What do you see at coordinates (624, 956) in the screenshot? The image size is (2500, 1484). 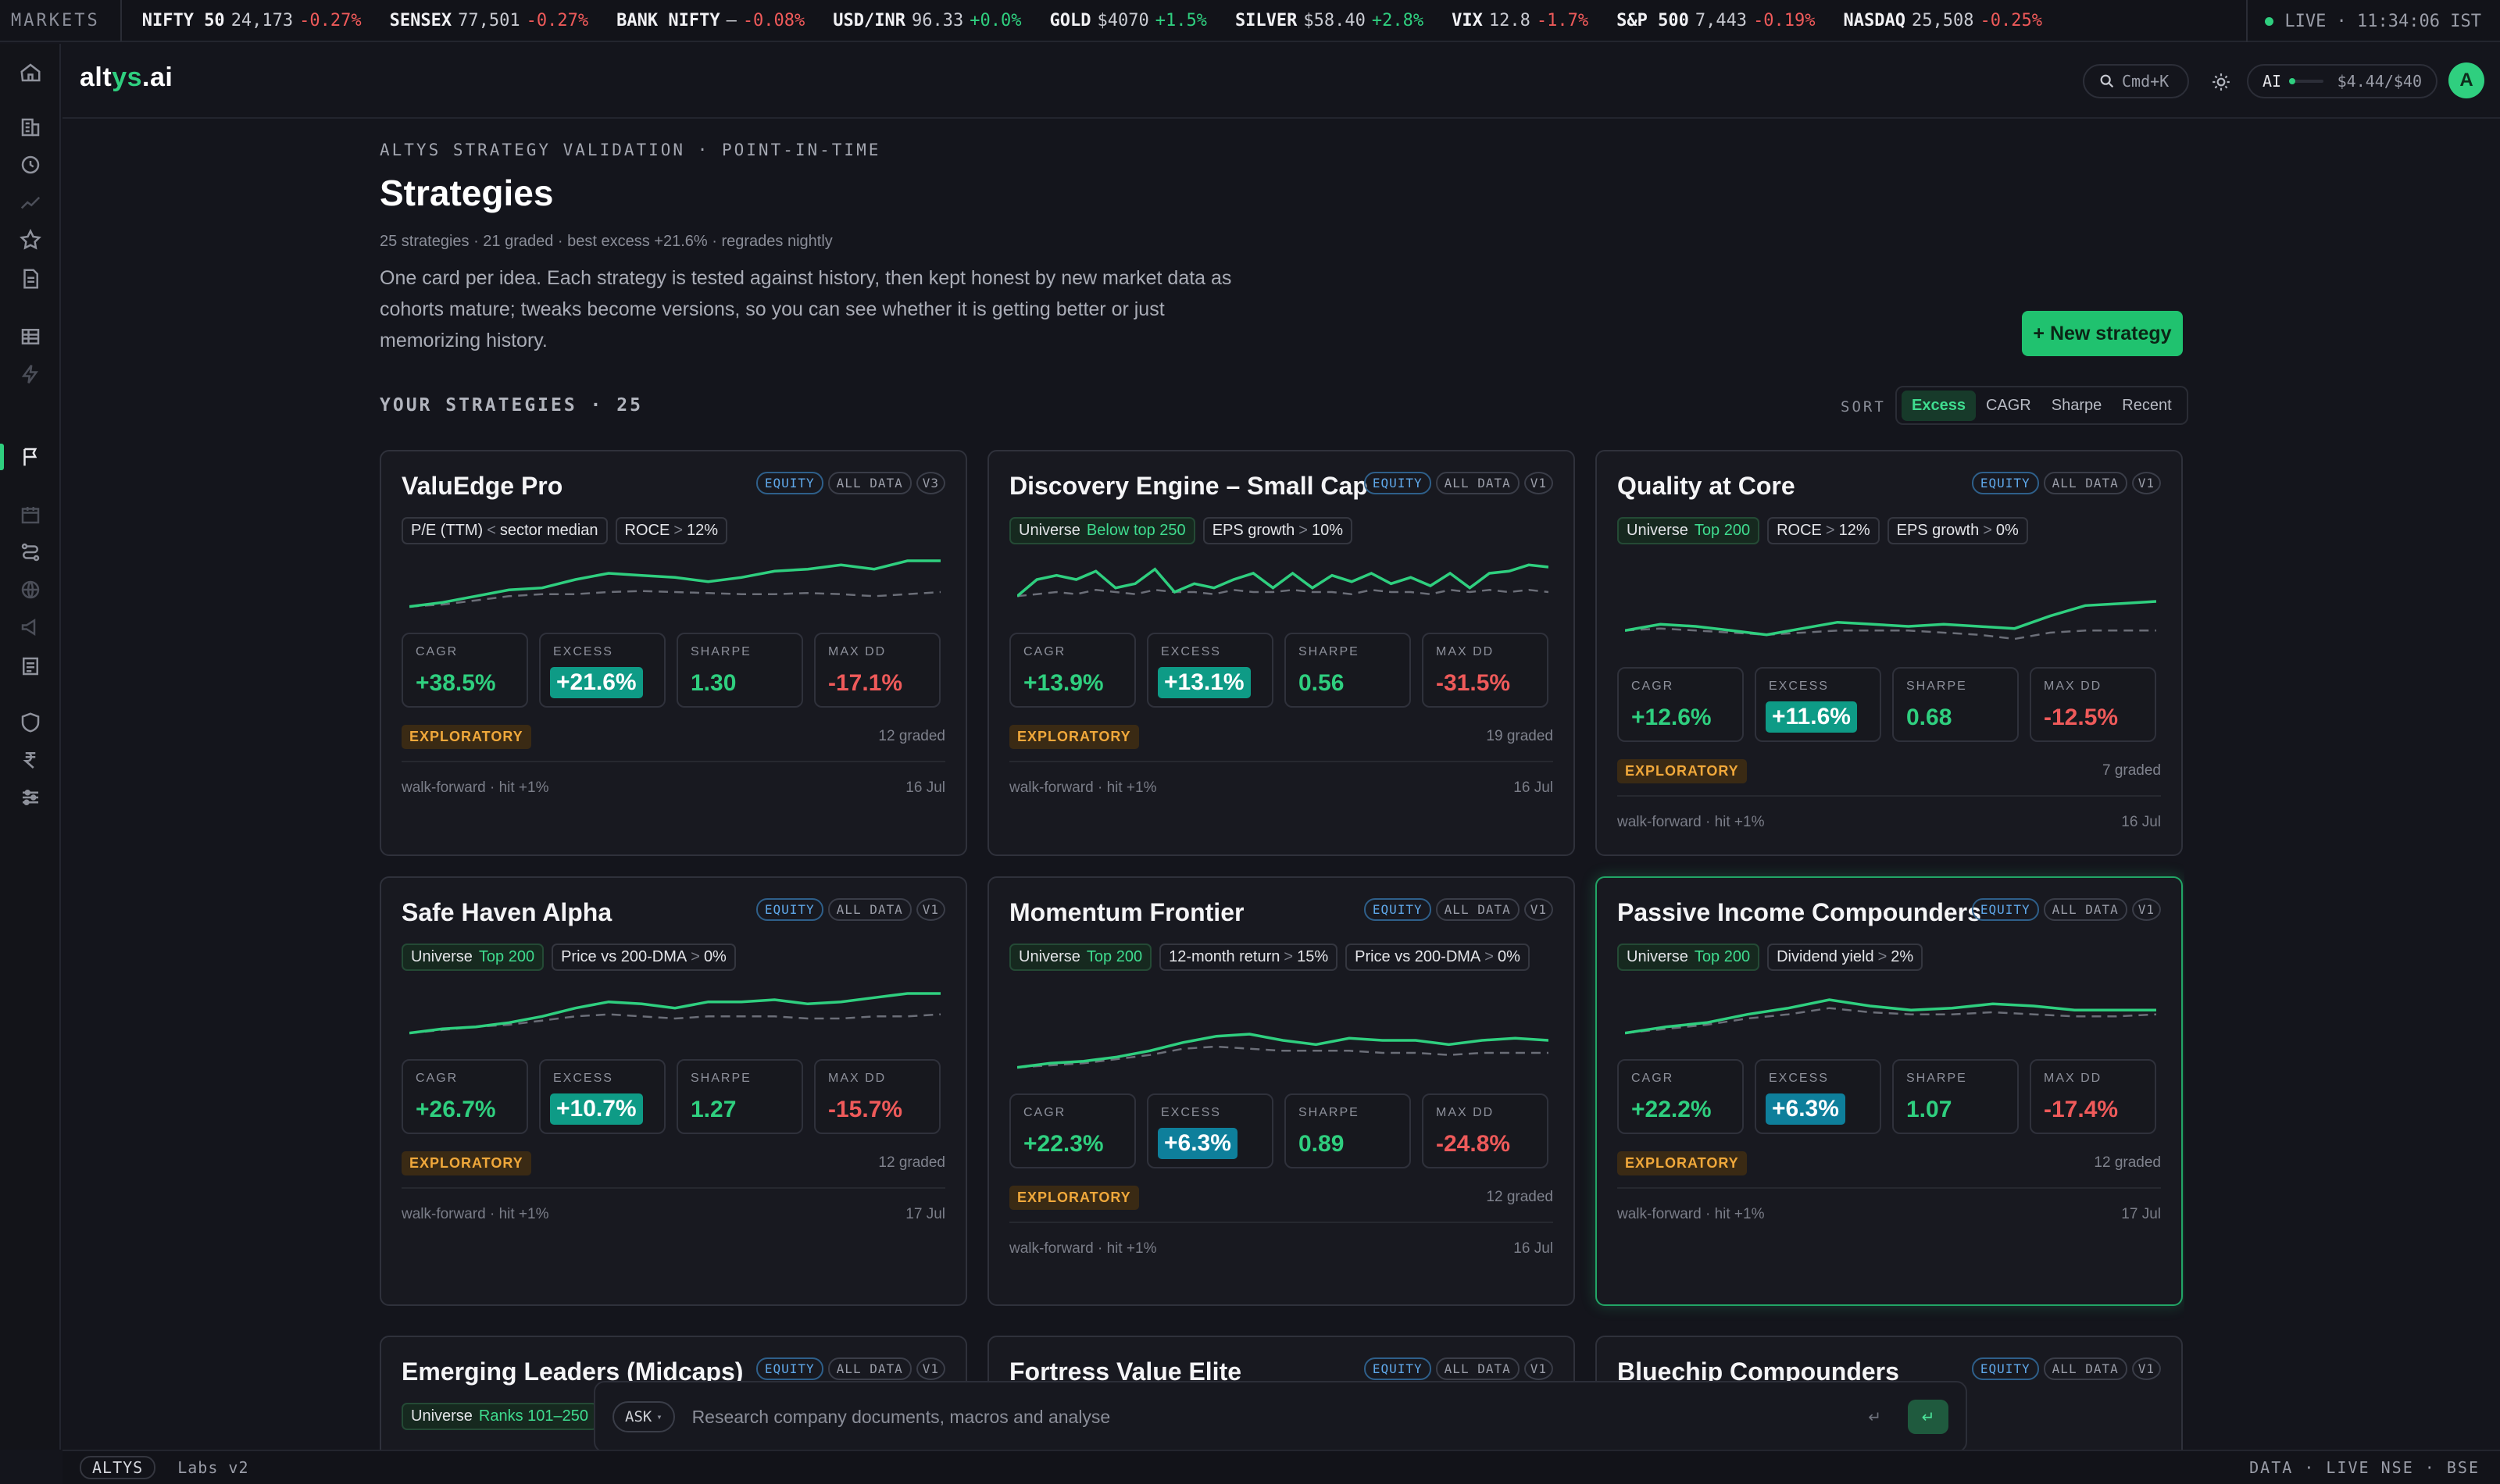 I see `chip-field: Price vs 200-DMA` at bounding box center [624, 956].